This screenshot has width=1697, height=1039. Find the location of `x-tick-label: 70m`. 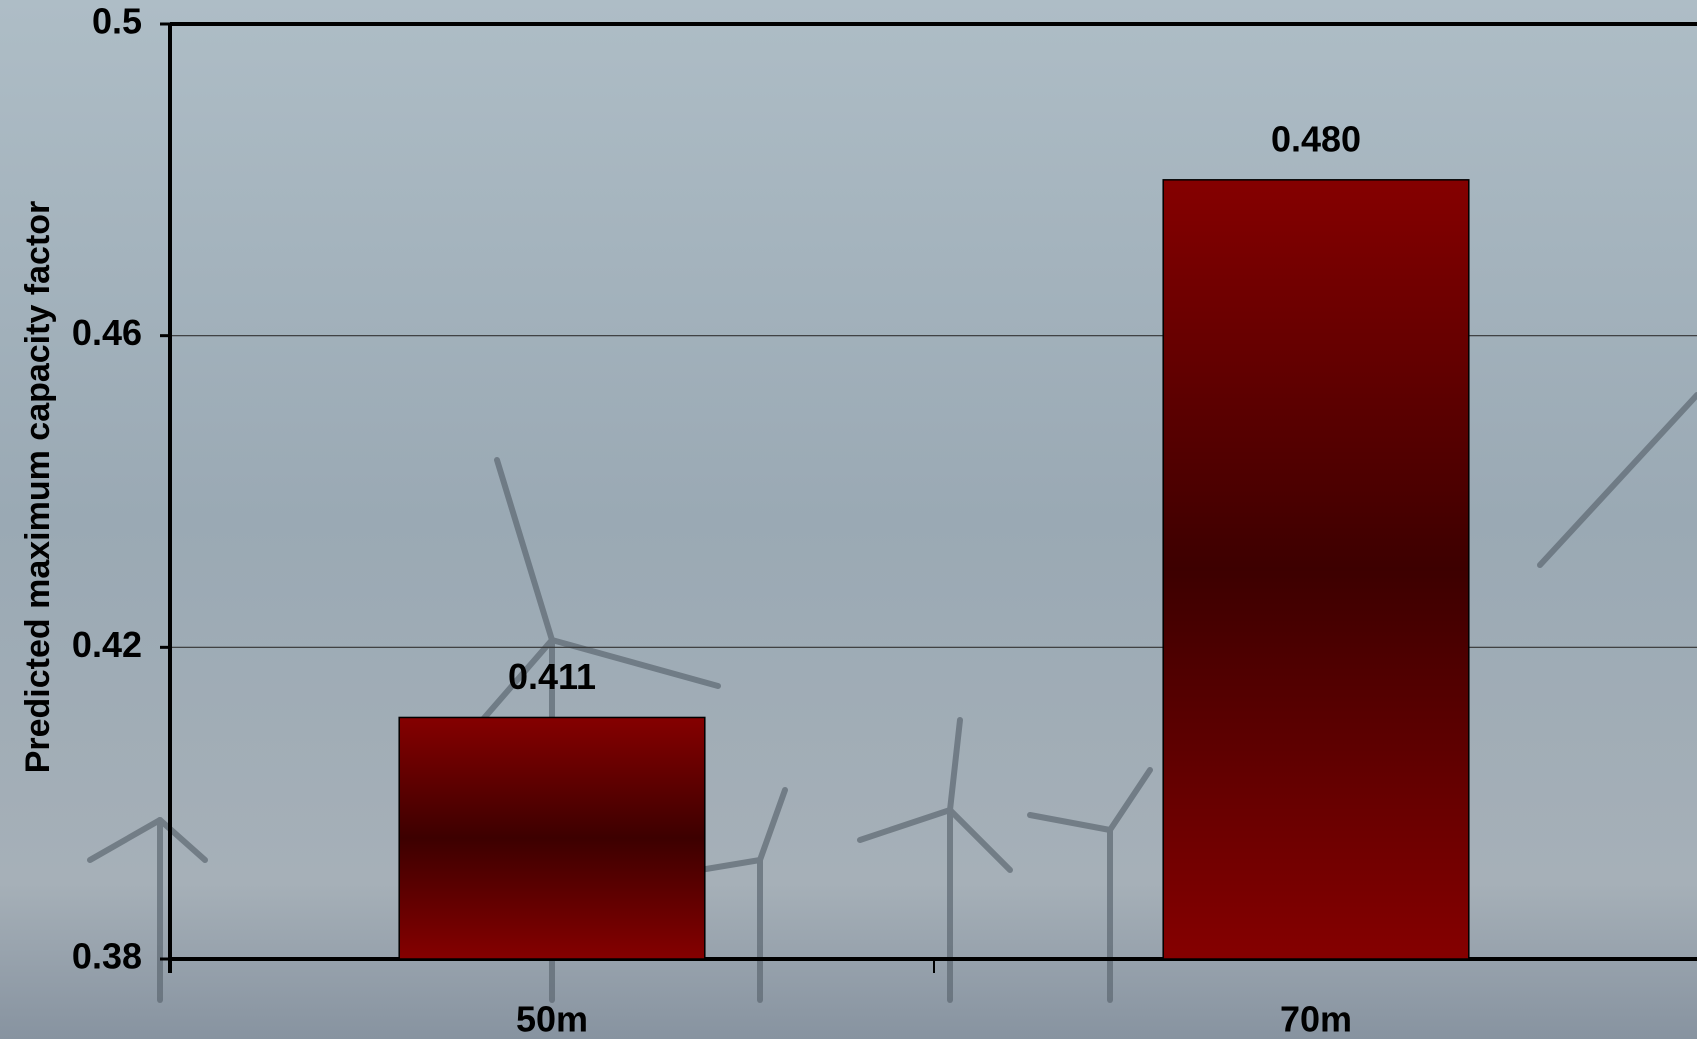

x-tick-label: 70m is located at coordinates (1316, 1019).